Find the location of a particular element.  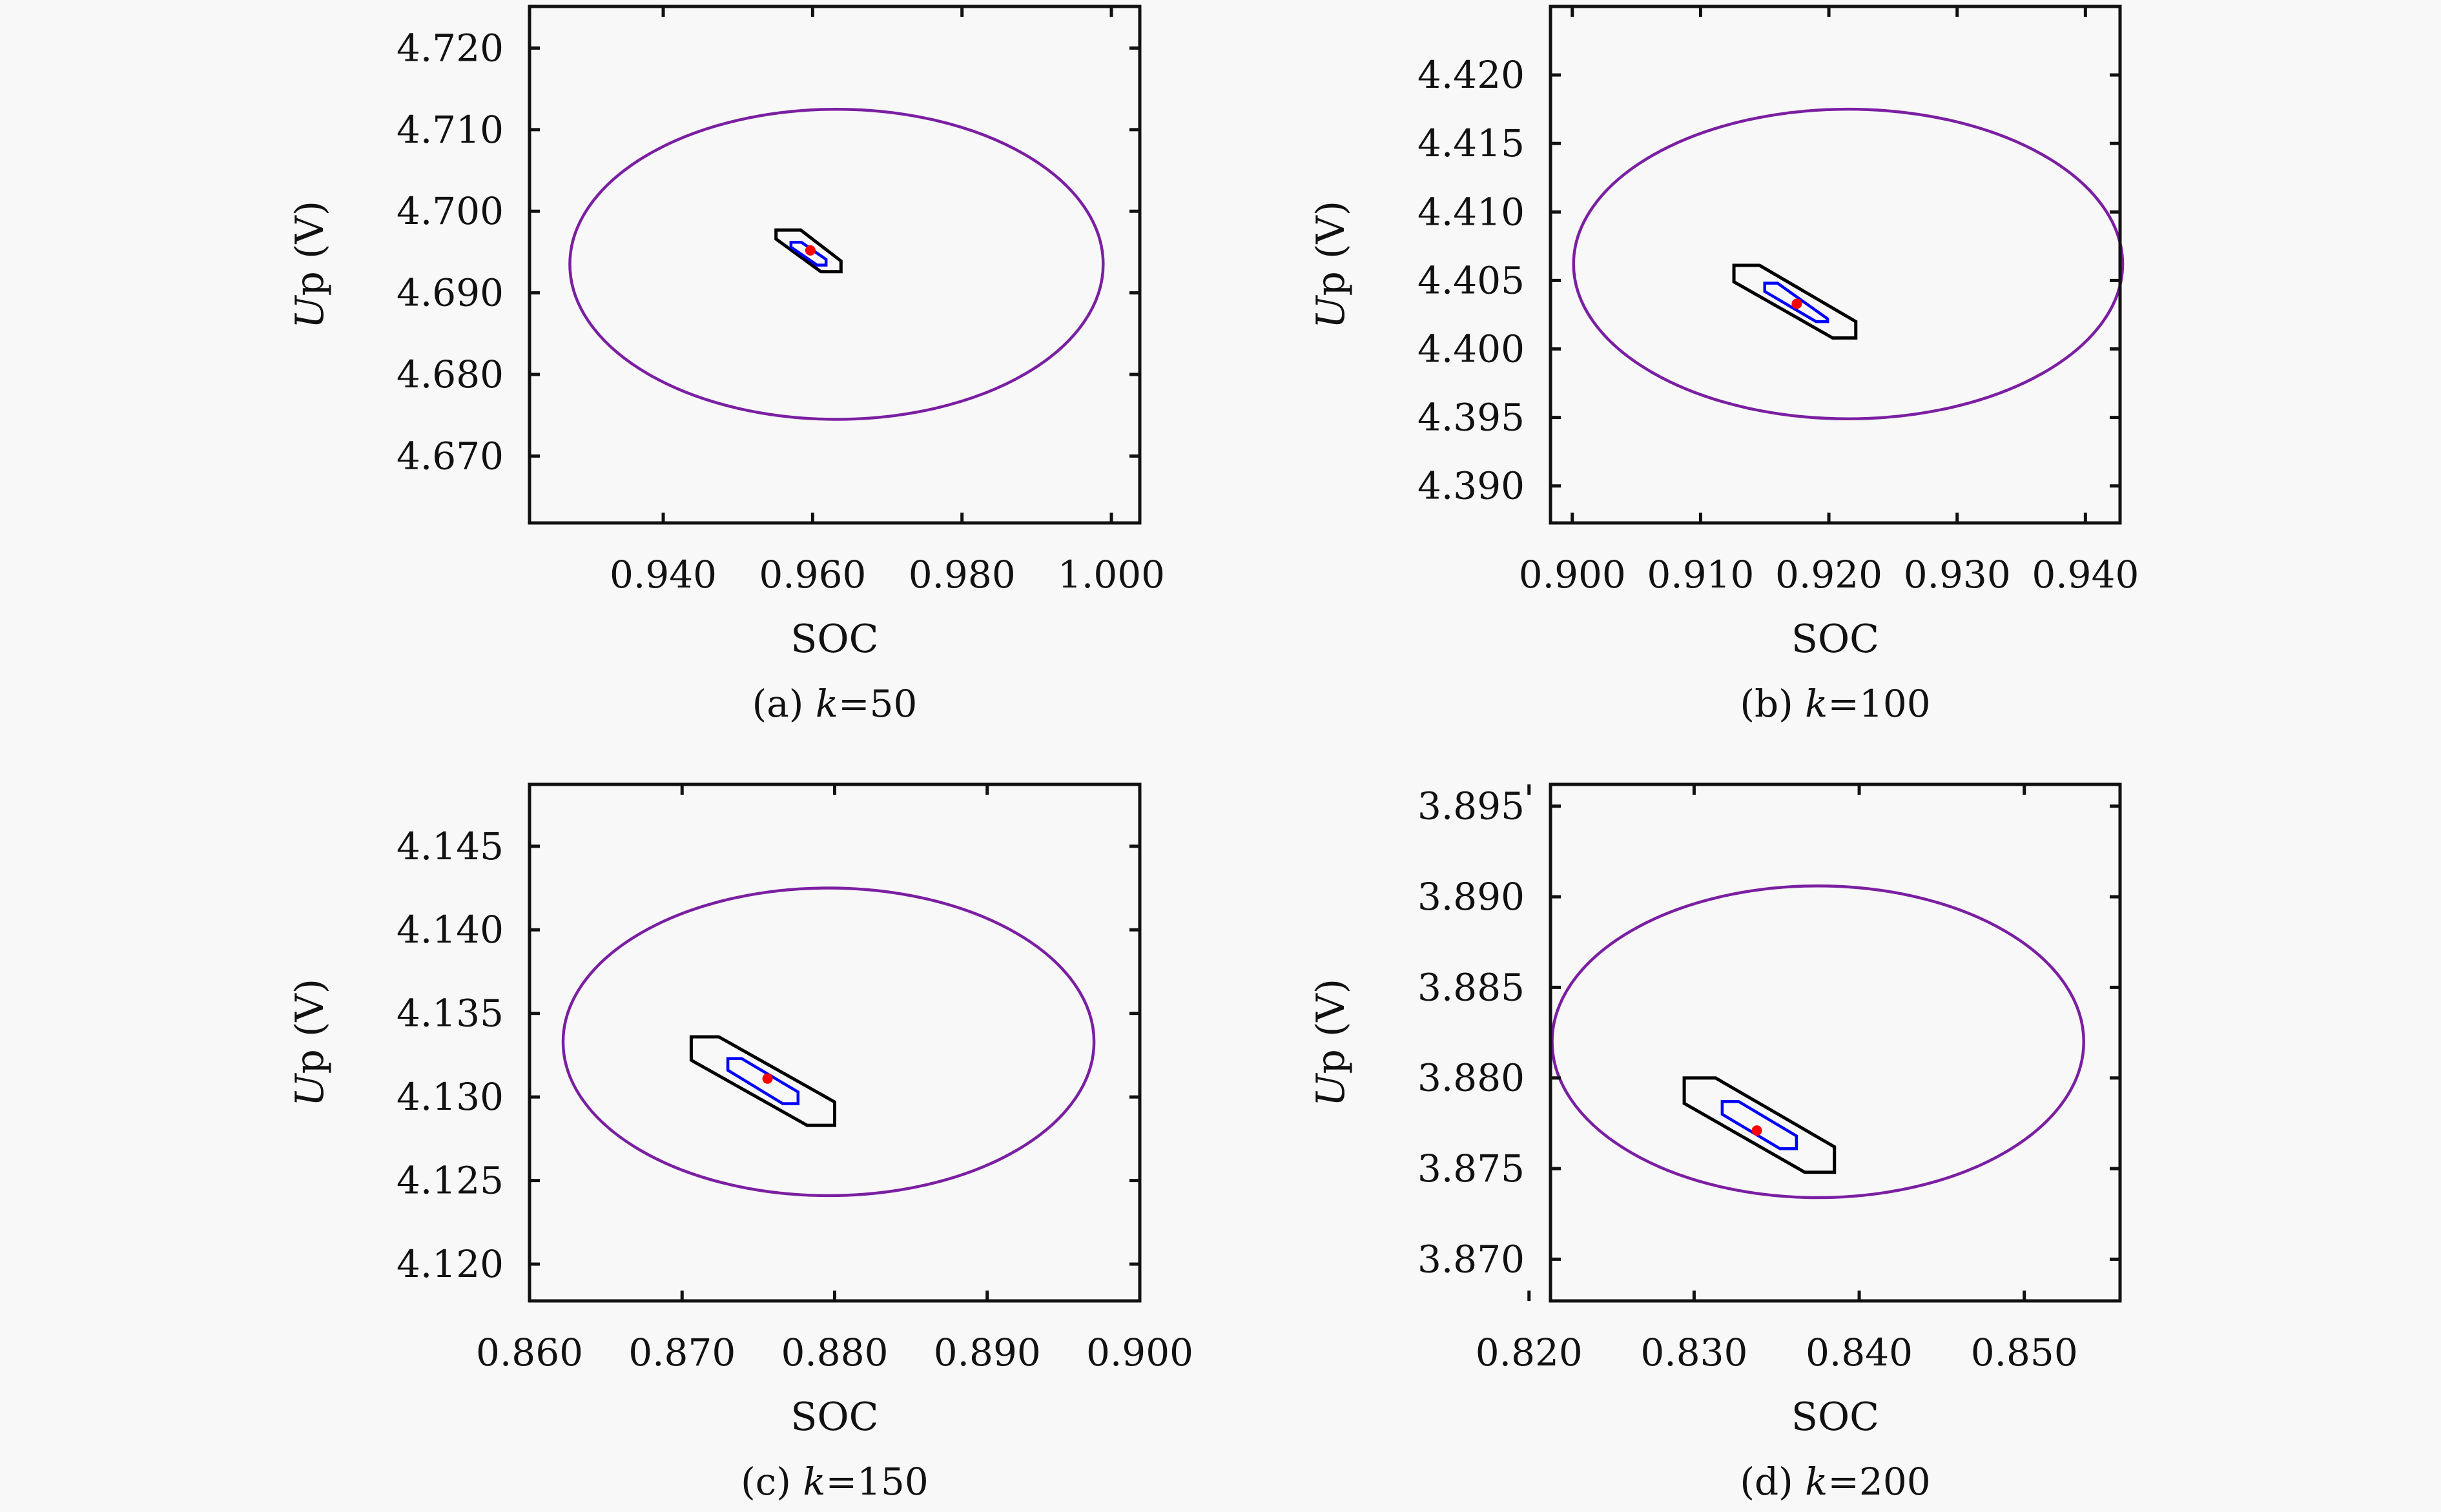

y-tick-label: 4.420 is located at coordinates (1471, 75).